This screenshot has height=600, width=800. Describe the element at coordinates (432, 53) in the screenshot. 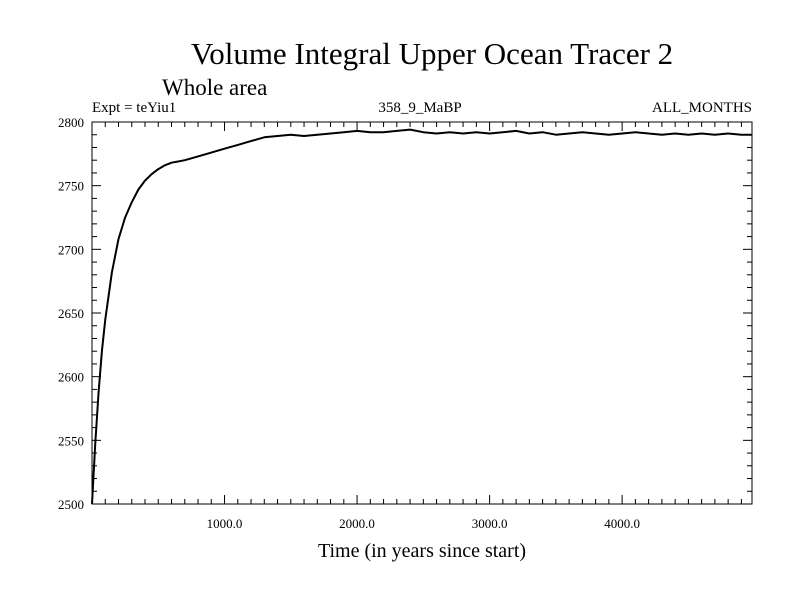

I see `chart-title: Volume Integral Upper Ocean Tracer 2` at that location.